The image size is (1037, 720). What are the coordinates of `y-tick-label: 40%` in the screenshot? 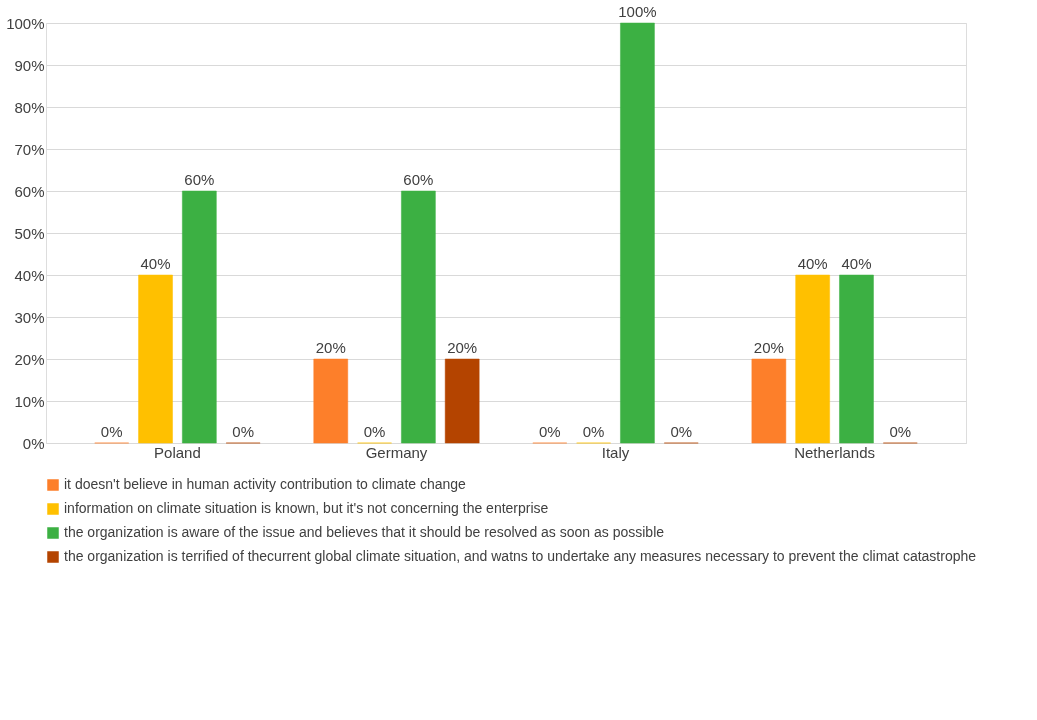 It's located at (29, 275).